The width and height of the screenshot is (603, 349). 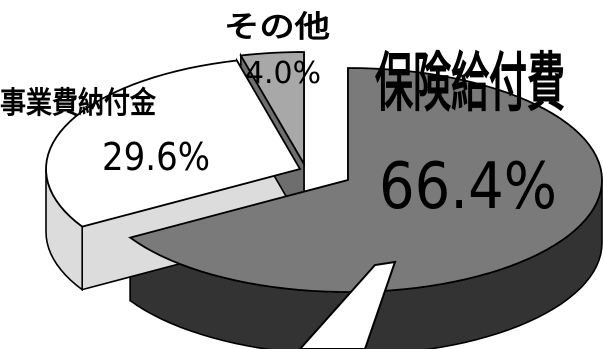 What do you see at coordinates (277, 27) in the screenshot?
I see `slice-name-sonota: その他` at bounding box center [277, 27].